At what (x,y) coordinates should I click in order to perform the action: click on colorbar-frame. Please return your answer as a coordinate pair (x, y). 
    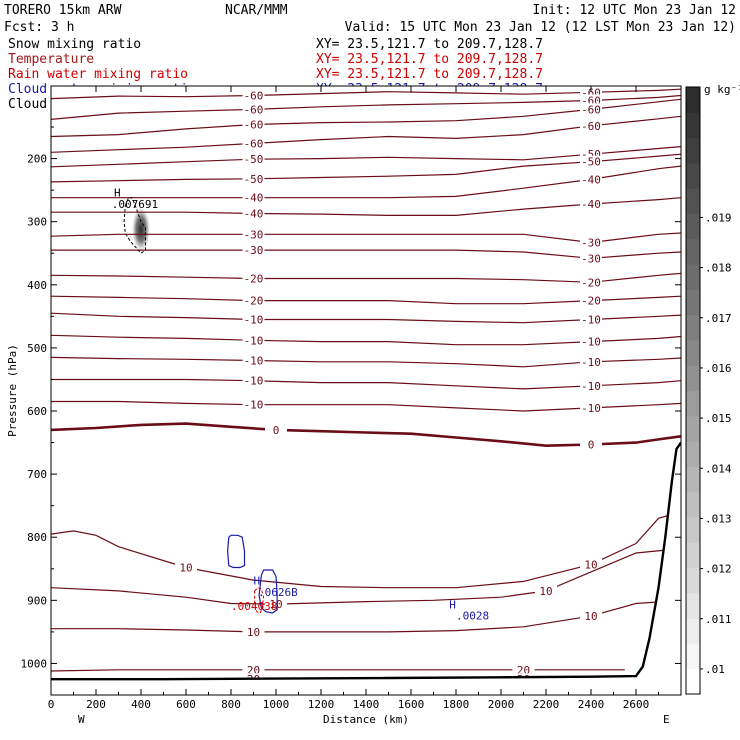
    Looking at the image, I should click on (693, 390).